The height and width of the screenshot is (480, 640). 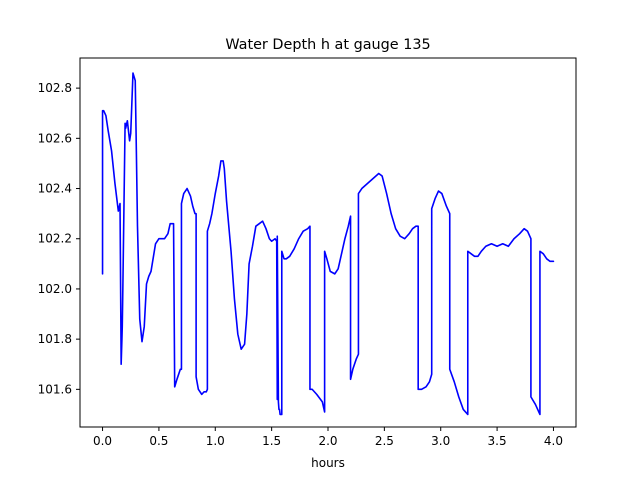 I want to click on y-tick-label: 102.8, so click(x=55, y=88).